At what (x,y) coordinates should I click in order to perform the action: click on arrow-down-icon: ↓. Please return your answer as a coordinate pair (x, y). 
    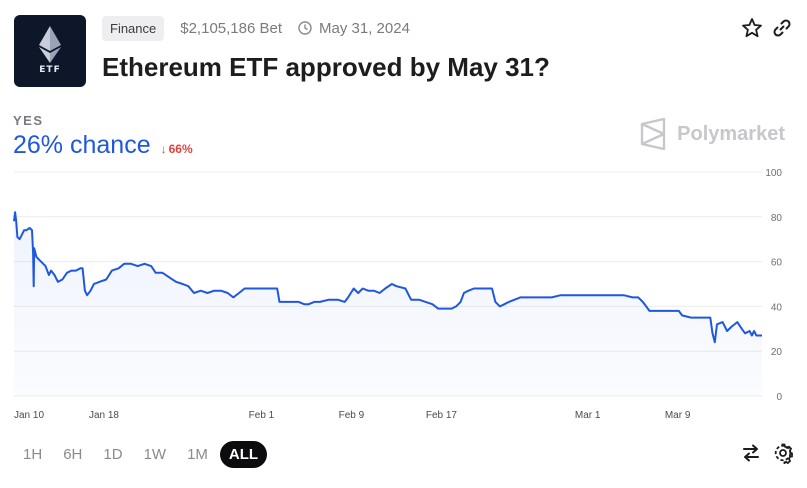
    Looking at the image, I should click on (163, 149).